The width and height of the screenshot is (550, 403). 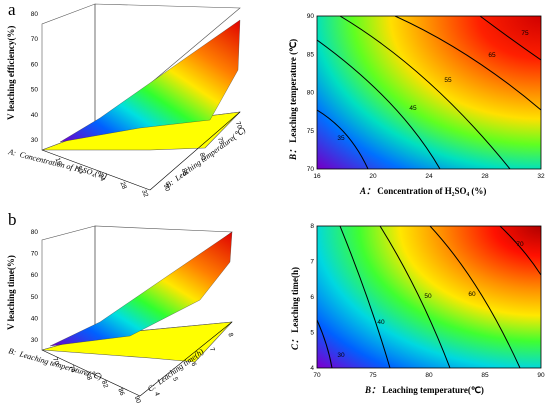 I want to click on y-axis-prefix: B:, so click(x=170, y=184).